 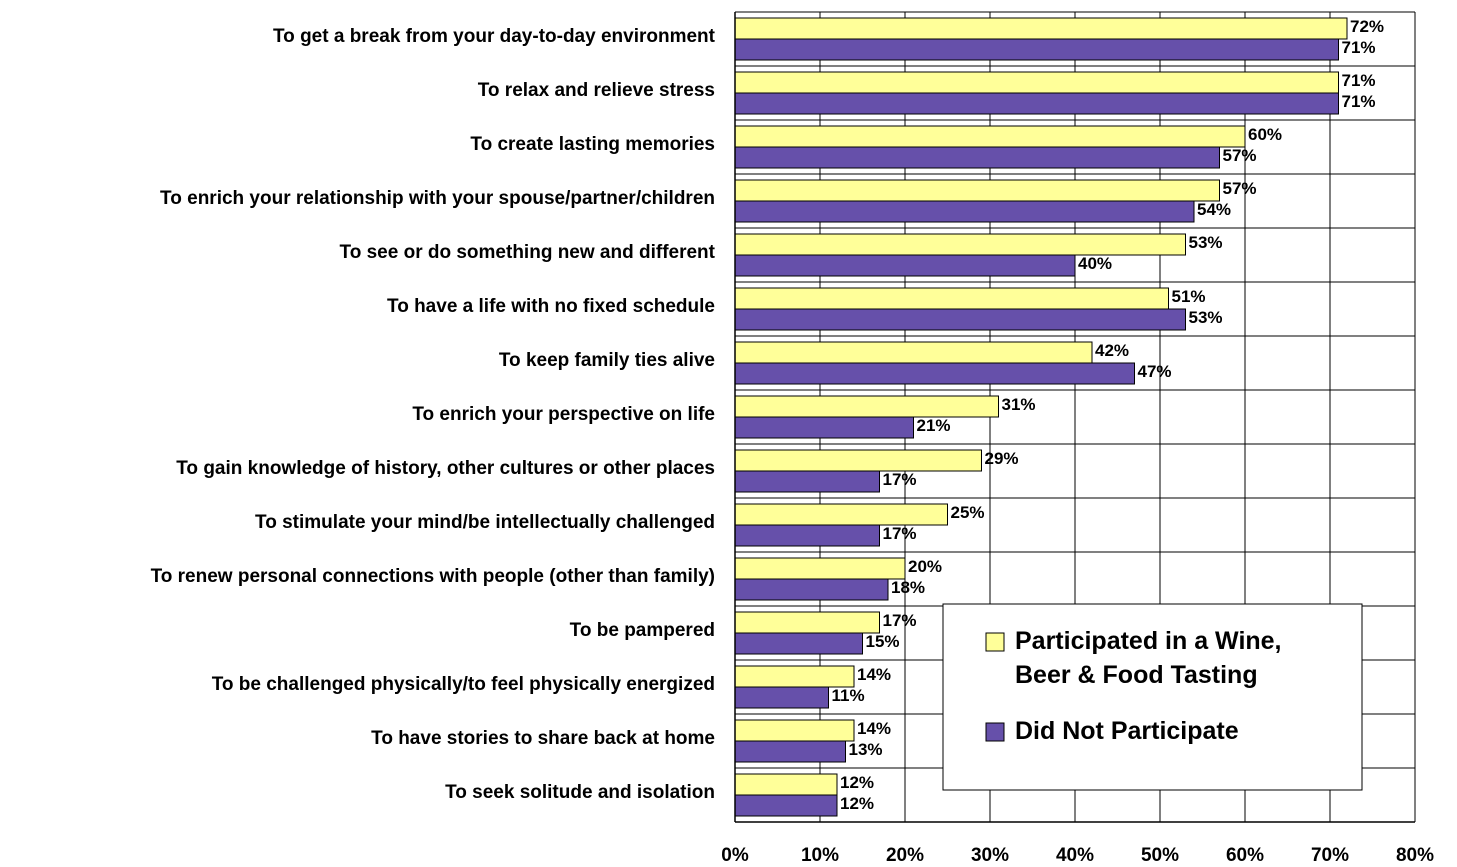 What do you see at coordinates (934, 425) in the screenshot?
I see `value-label: 21%` at bounding box center [934, 425].